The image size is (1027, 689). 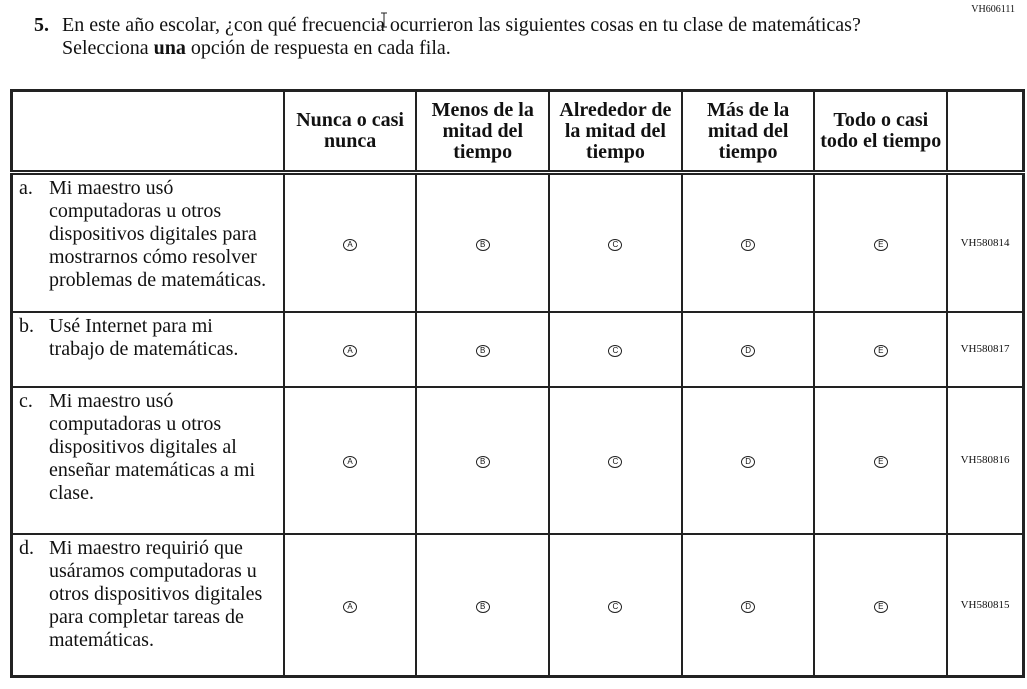 What do you see at coordinates (350, 132) in the screenshot?
I see `column-header: Nunca o casi nunca` at bounding box center [350, 132].